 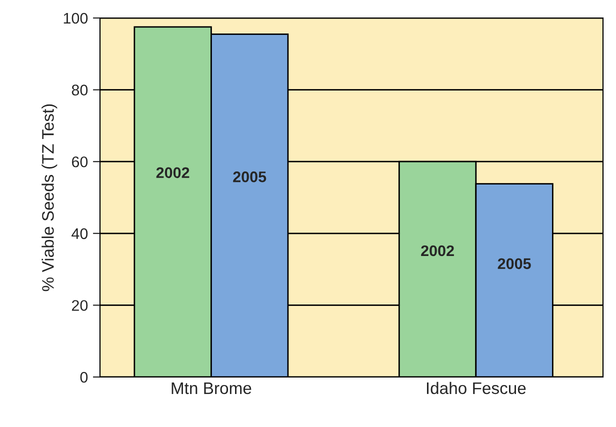 I want to click on x-tick-label: Mtn Brome, so click(x=212, y=388).